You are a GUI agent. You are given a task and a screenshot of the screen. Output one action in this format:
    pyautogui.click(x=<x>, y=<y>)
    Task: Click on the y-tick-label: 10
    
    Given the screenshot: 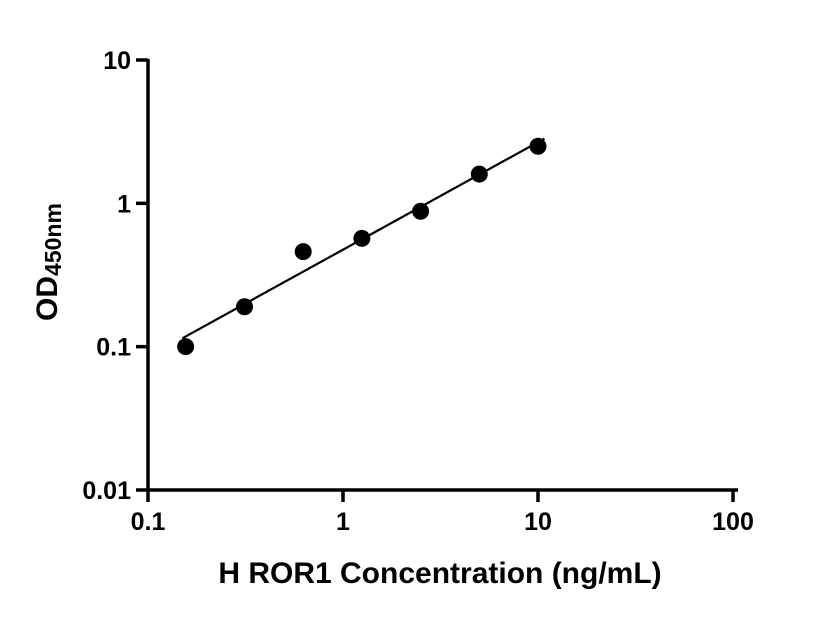 What is the action you would take?
    pyautogui.click(x=117, y=61)
    